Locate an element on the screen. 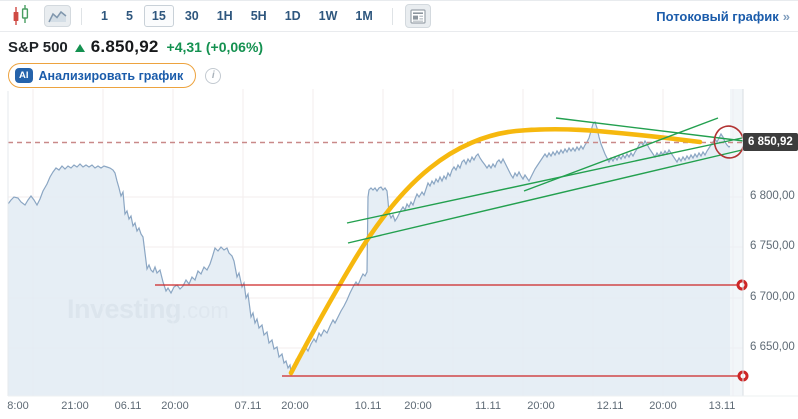  timeframe-15m-button: 15 is located at coordinates (158, 16).